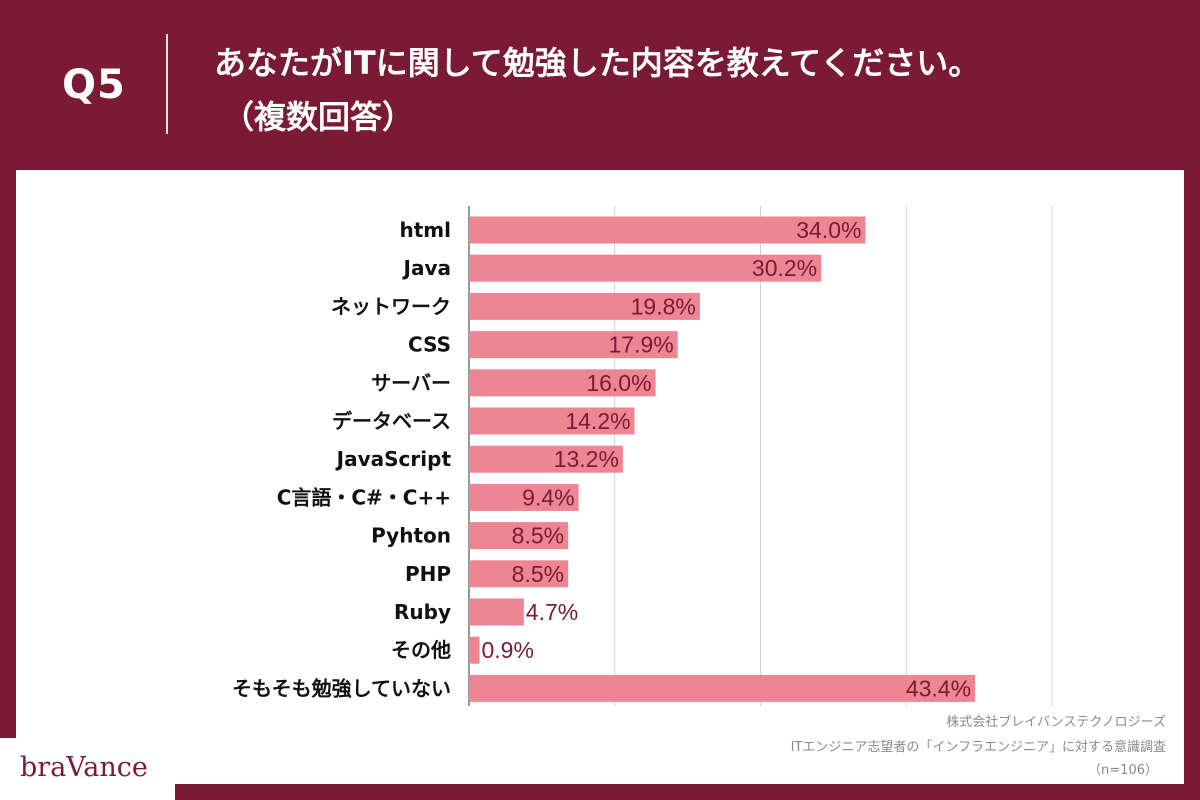 The height and width of the screenshot is (800, 1200). I want to click on value-label: 30.2%, so click(784, 268).